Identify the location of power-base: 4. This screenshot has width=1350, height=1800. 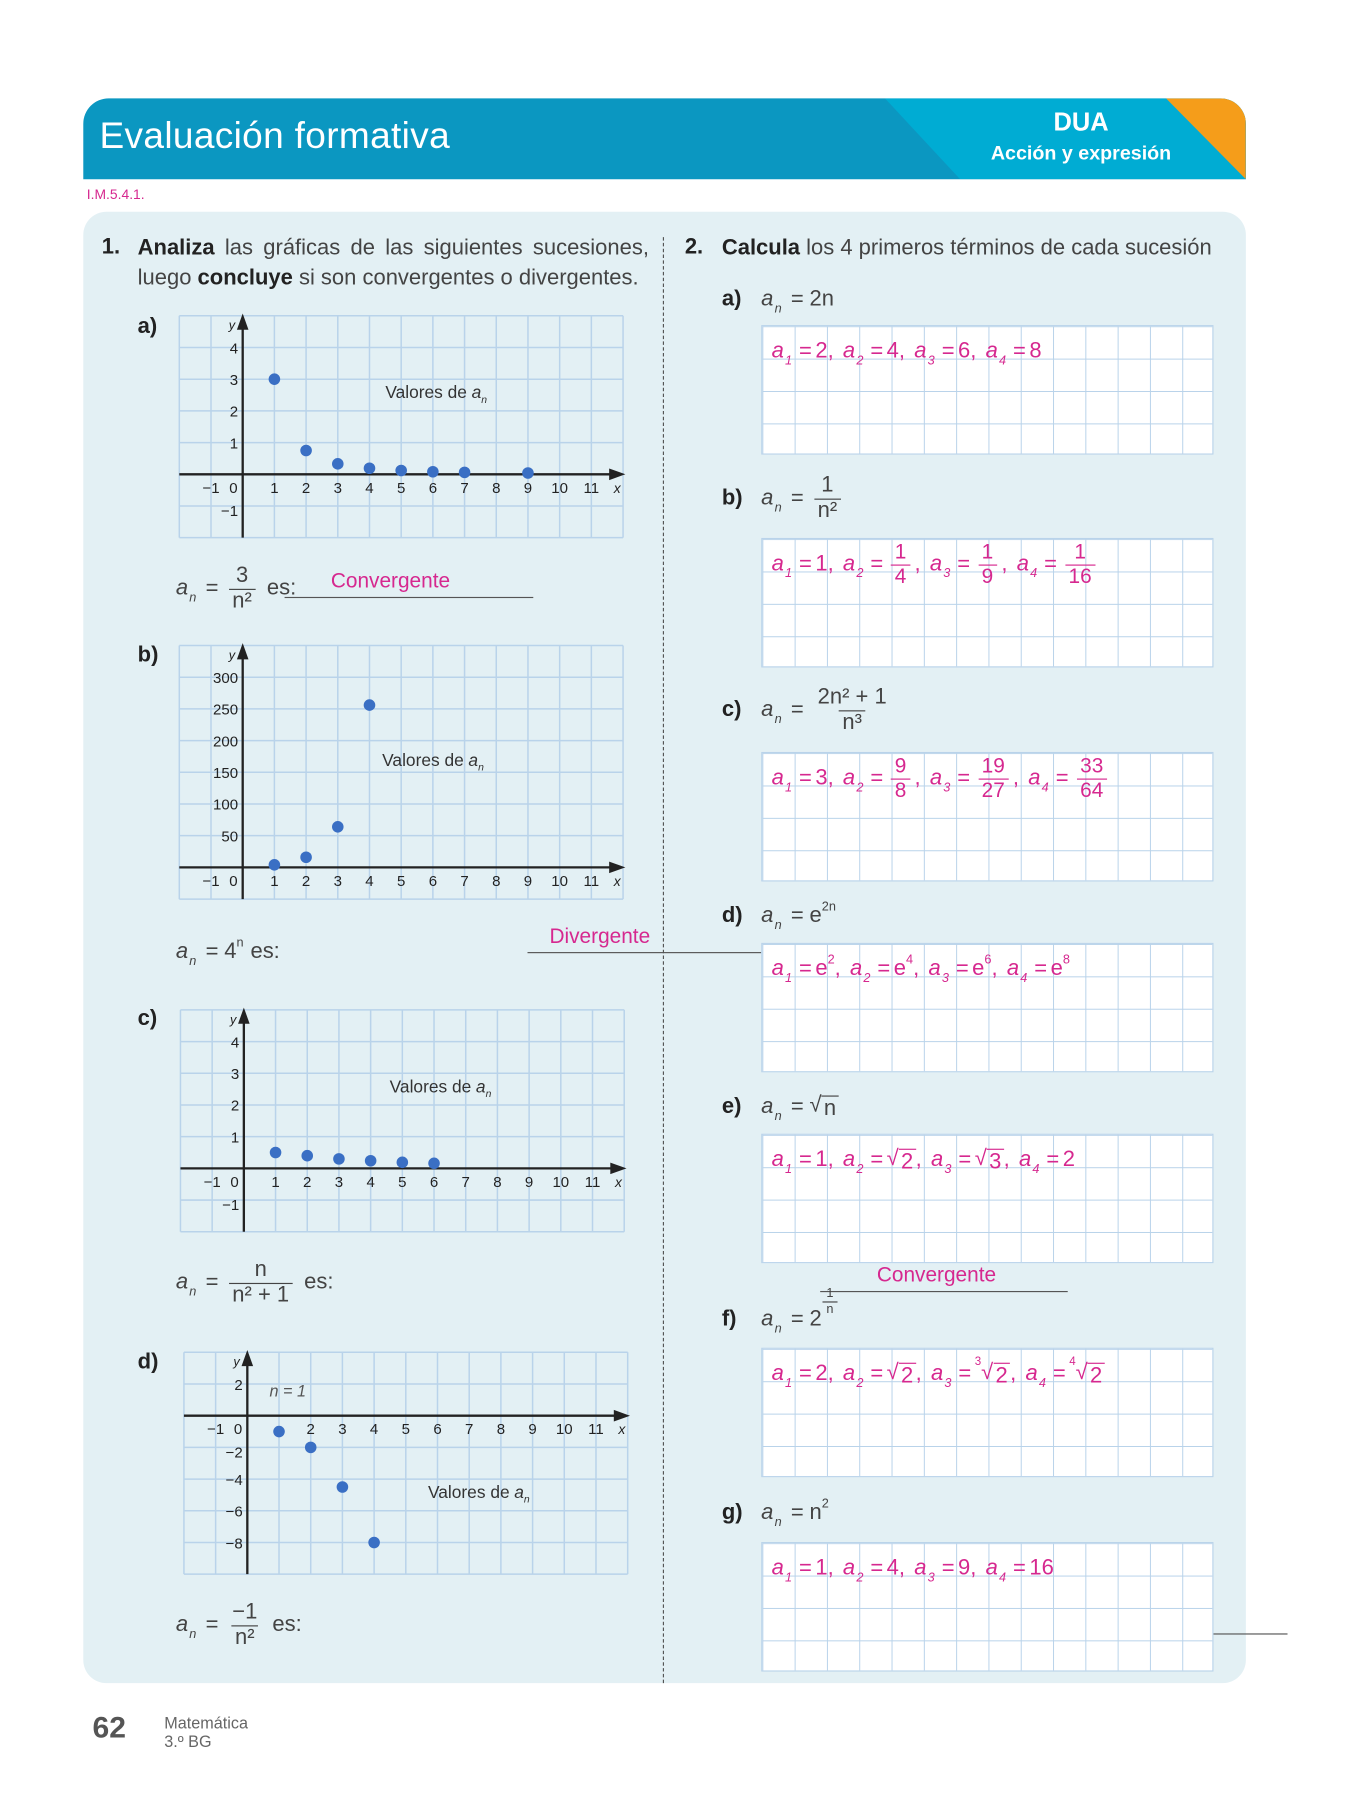
(230, 951).